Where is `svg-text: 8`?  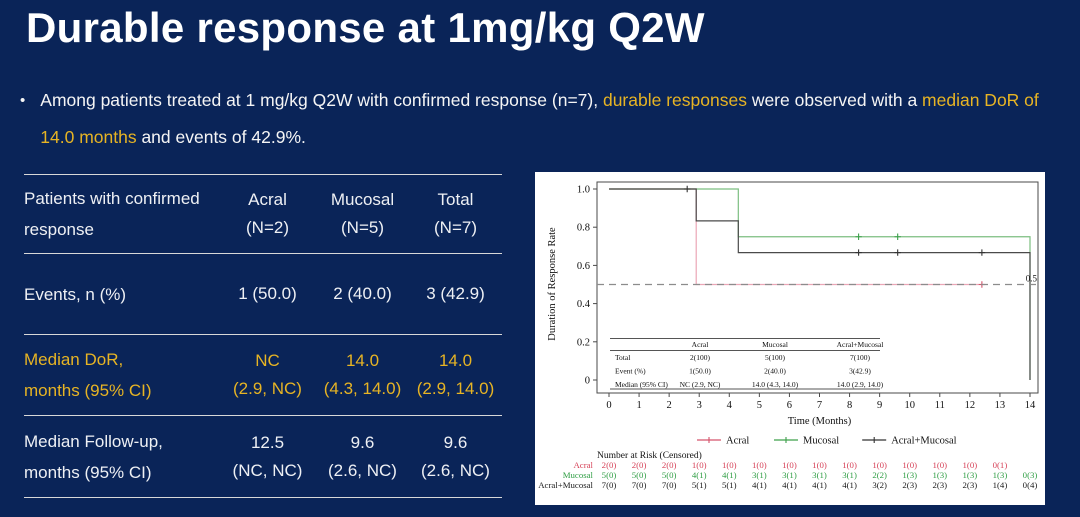
svg-text: 8 is located at coordinates (849, 405).